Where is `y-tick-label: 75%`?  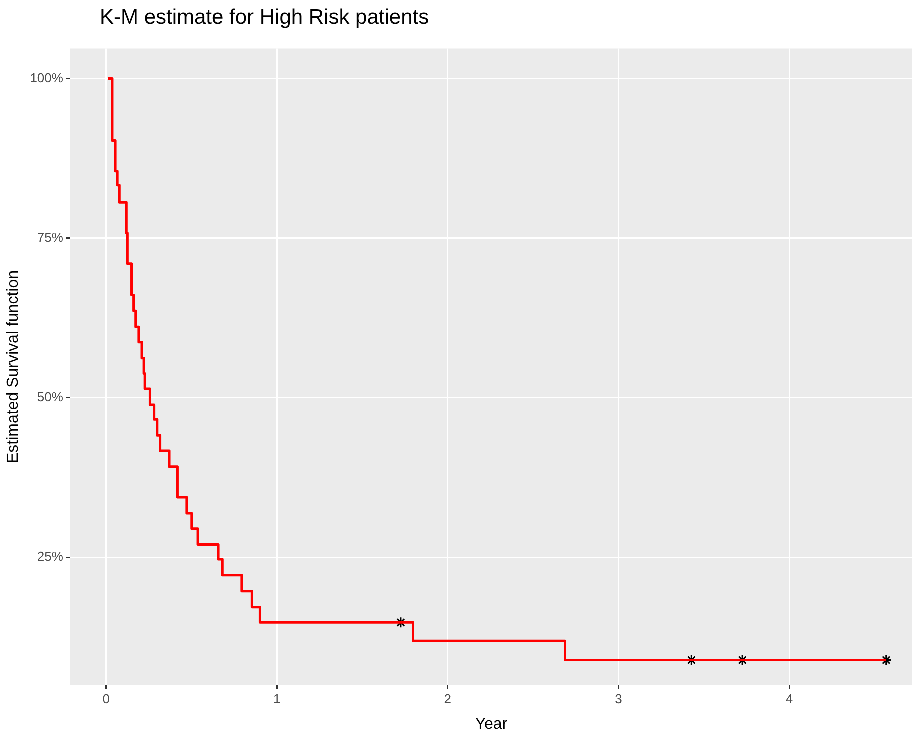 y-tick-label: 75% is located at coordinates (50, 237).